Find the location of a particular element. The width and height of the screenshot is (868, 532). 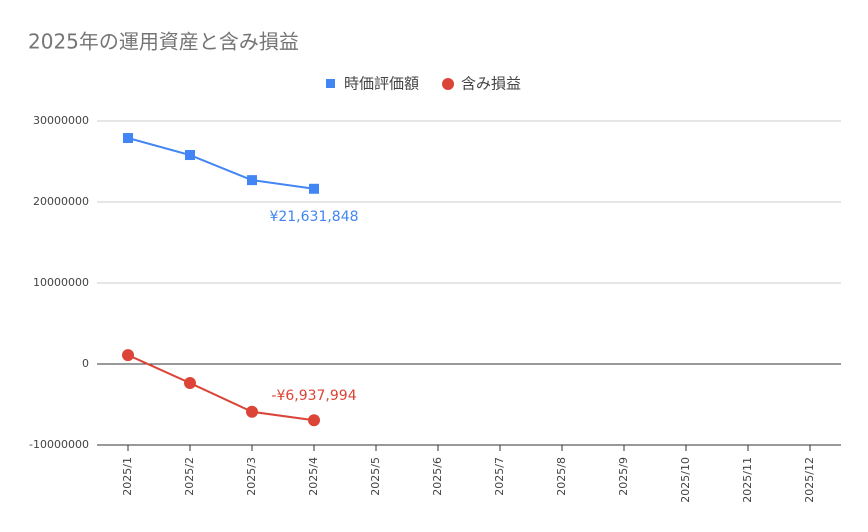

x-tick-label: 2025/5 is located at coordinates (375, 476).